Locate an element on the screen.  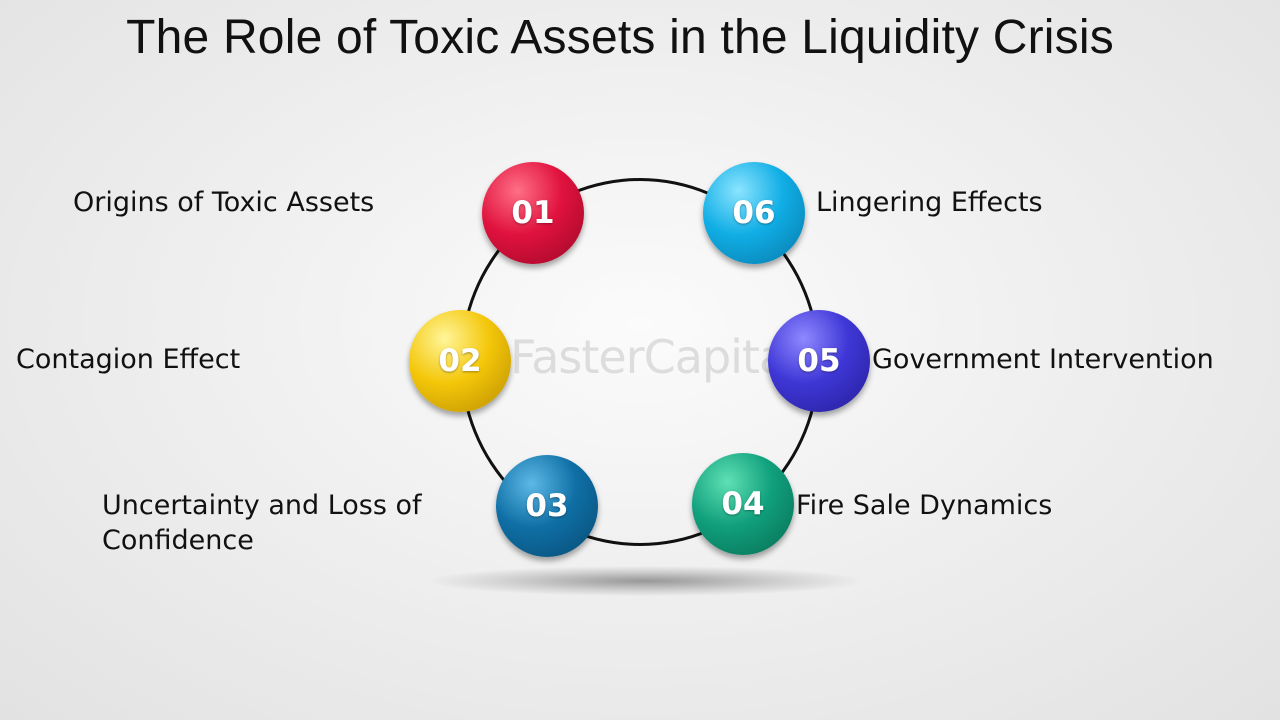
step-number: 03 is located at coordinates (547, 506).